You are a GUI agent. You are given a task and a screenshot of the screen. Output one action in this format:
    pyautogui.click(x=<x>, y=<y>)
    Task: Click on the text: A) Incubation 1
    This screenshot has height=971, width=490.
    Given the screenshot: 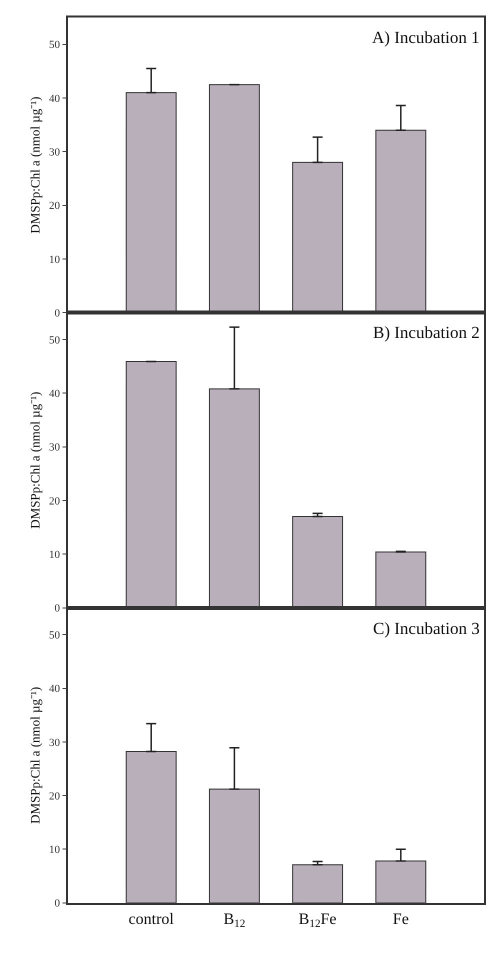 What is the action you would take?
    pyautogui.click(x=426, y=37)
    